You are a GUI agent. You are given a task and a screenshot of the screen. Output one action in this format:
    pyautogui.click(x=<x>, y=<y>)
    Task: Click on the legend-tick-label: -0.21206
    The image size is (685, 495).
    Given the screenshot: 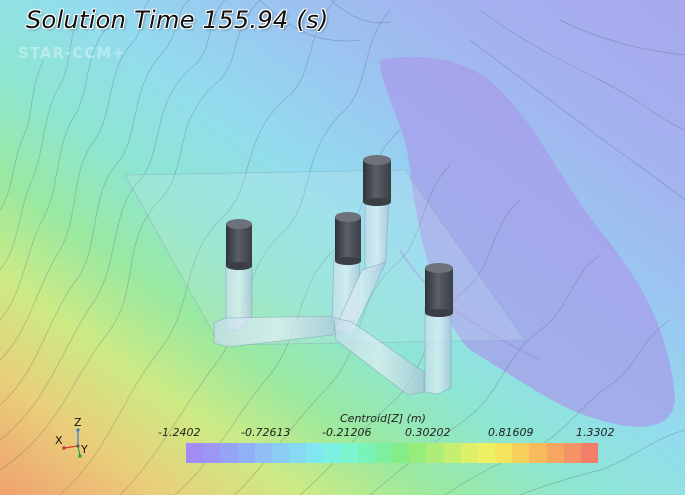 What is the action you would take?
    pyautogui.click(x=347, y=432)
    